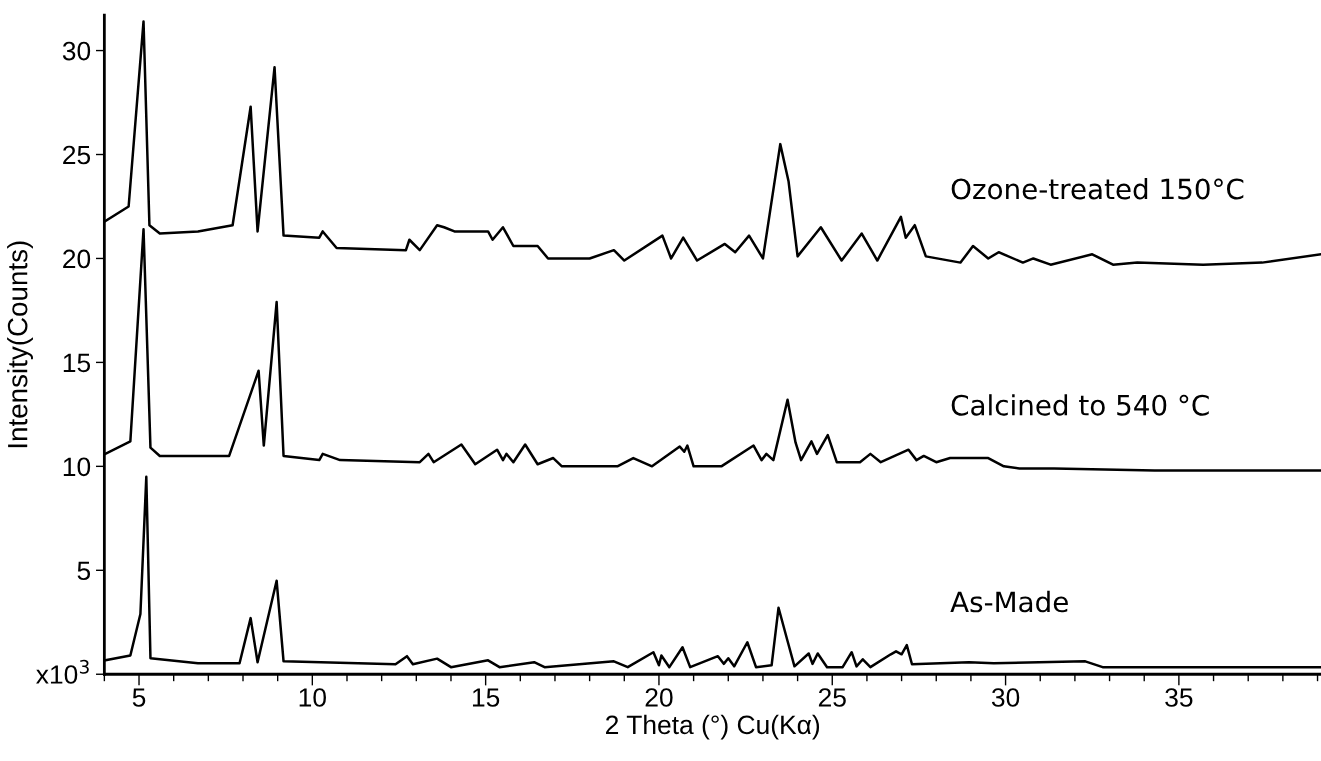  I want to click on y-axis-title: Intensity(Counts), so click(20, 344).